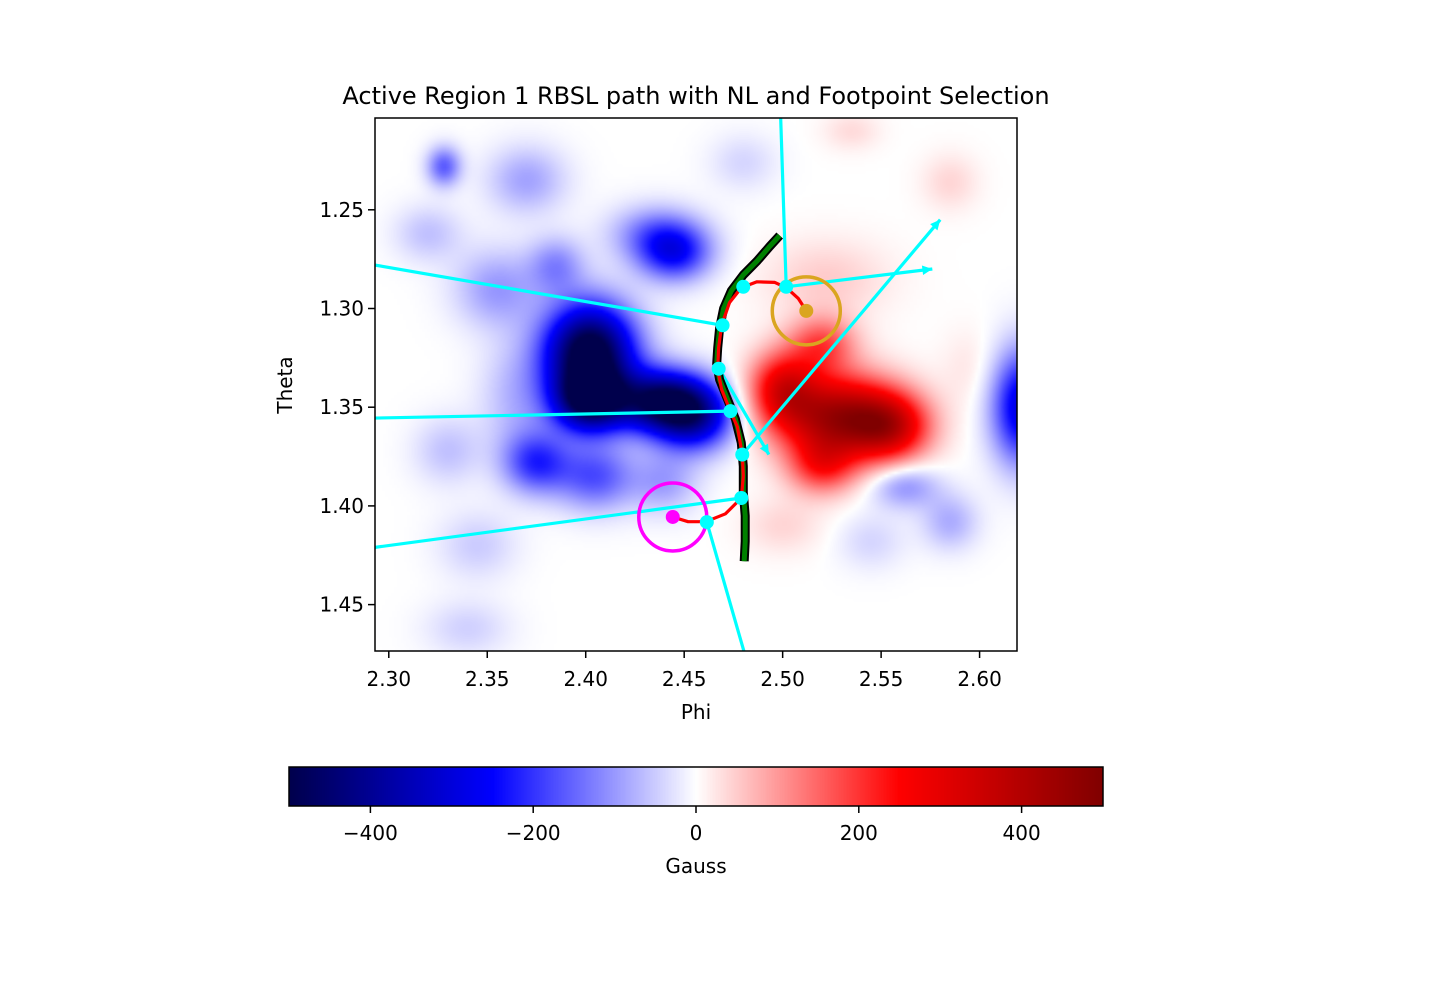 The width and height of the screenshot is (1430, 990). What do you see at coordinates (389, 679) in the screenshot?
I see `x-tick-label: 2.30` at bounding box center [389, 679].